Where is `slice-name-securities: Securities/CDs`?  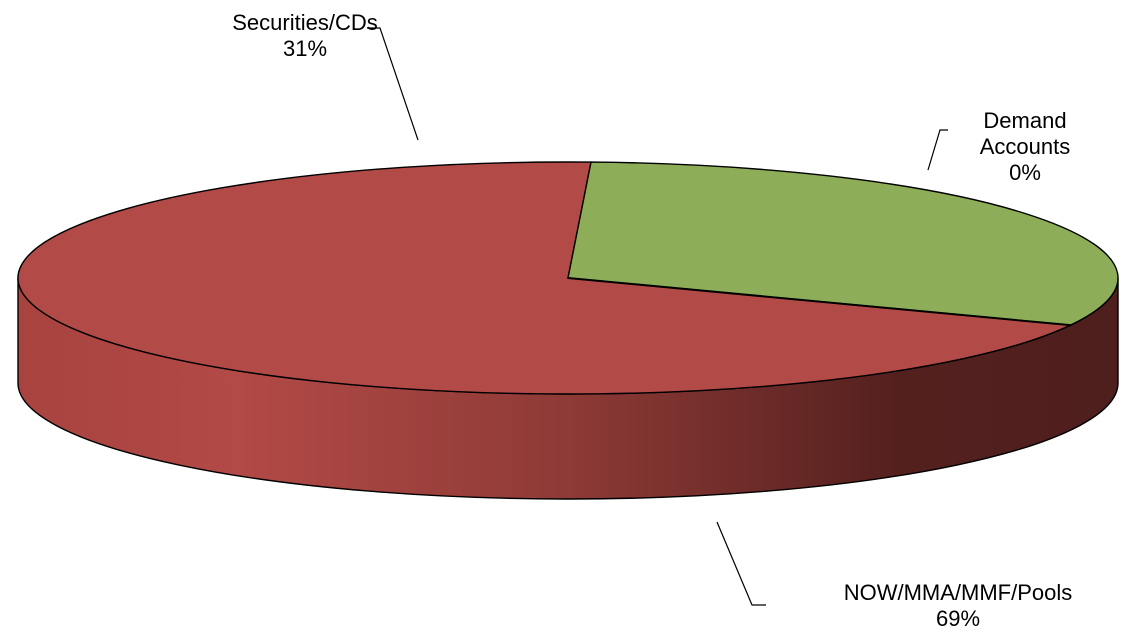
slice-name-securities: Securities/CDs is located at coordinates (305, 22).